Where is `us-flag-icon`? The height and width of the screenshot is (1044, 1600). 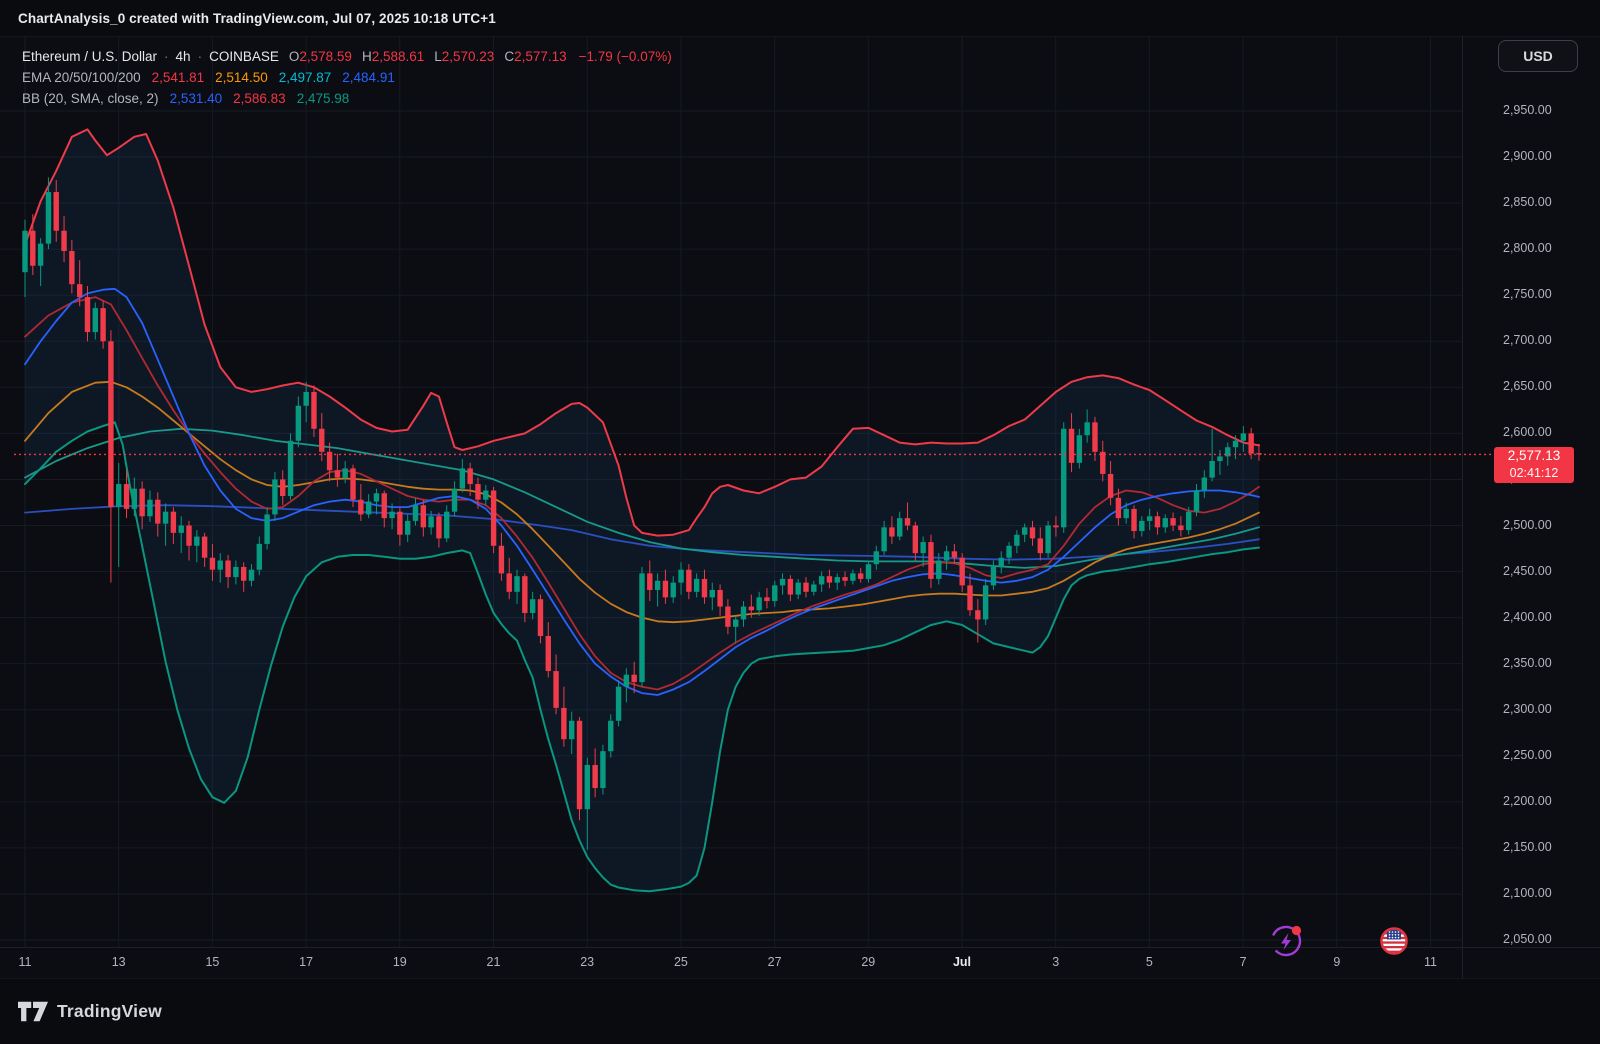 us-flag-icon is located at coordinates (1394, 941).